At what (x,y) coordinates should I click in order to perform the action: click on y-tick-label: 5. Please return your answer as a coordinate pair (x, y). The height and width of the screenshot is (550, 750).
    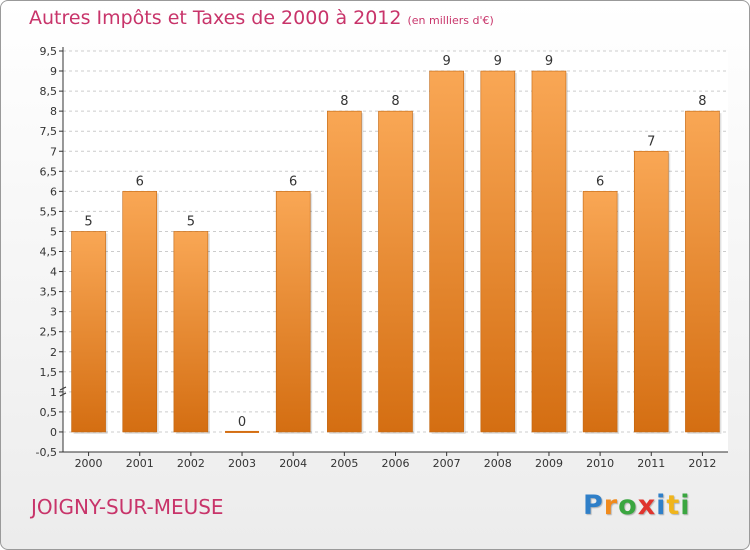
    Looking at the image, I should click on (53, 231).